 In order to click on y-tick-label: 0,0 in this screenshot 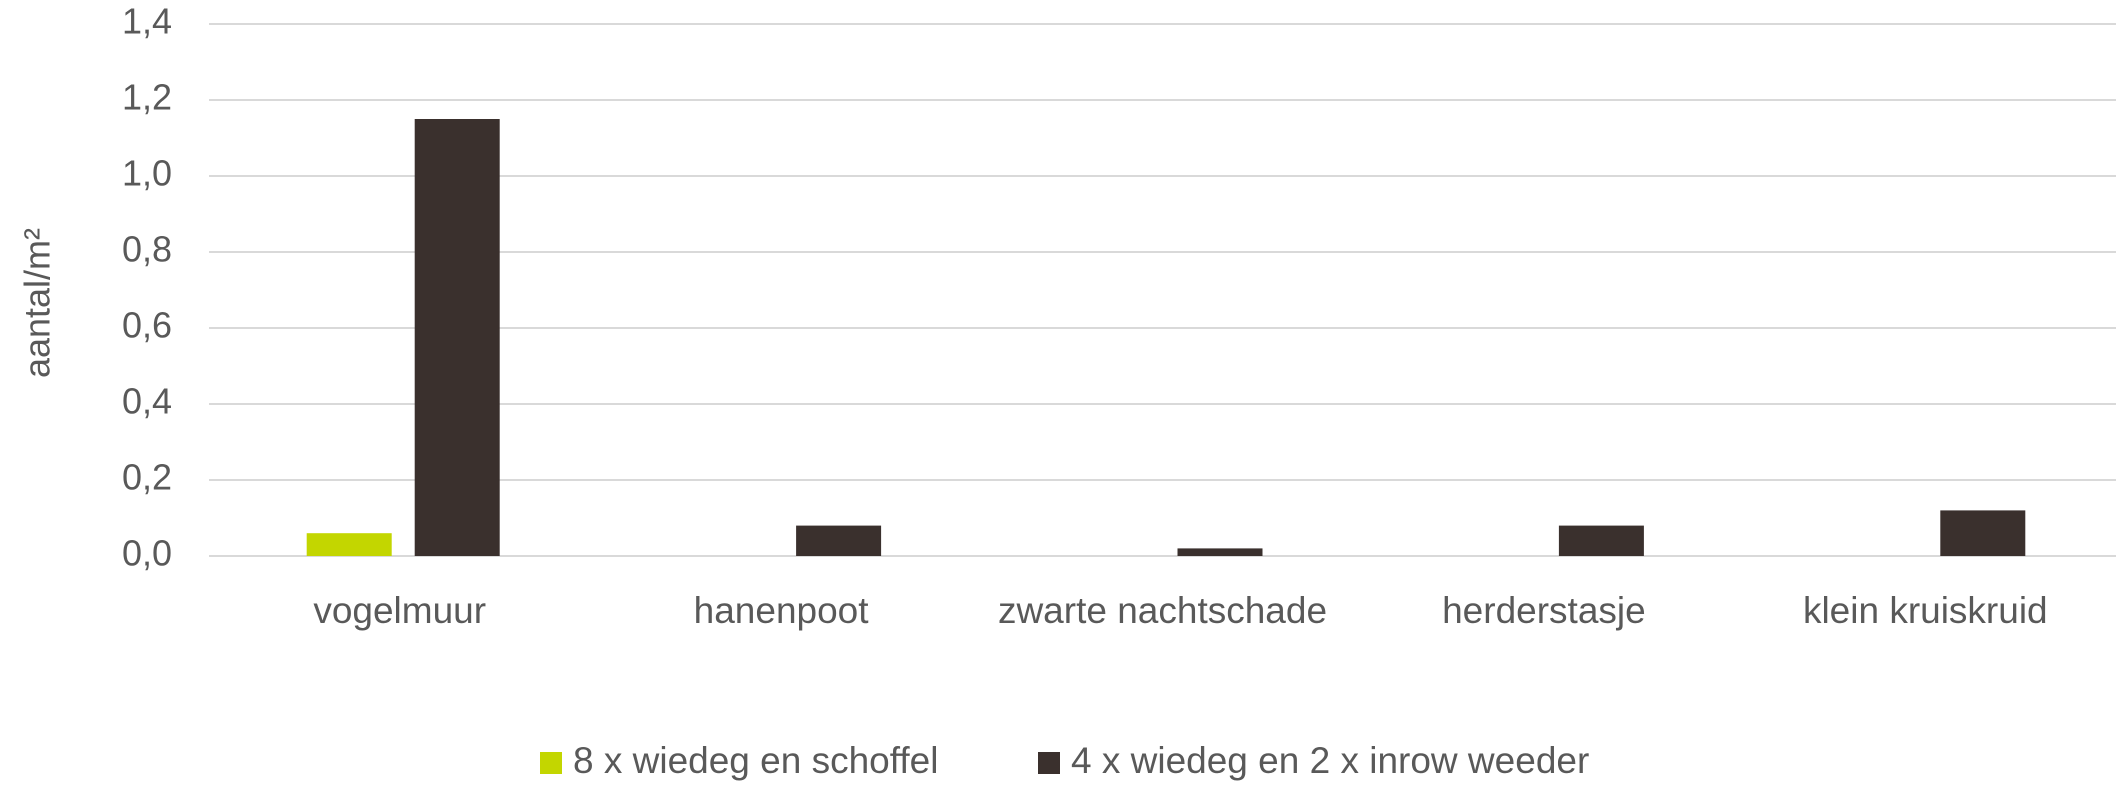, I will do `click(147, 553)`.